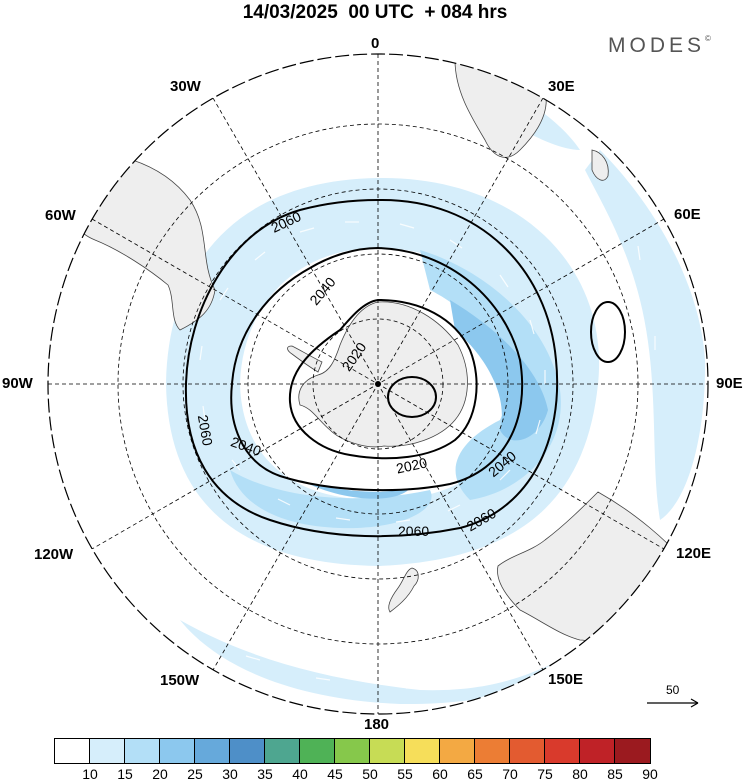  Describe the element at coordinates (322, 291) in the screenshot. I see `contour-label: 2040` at that location.